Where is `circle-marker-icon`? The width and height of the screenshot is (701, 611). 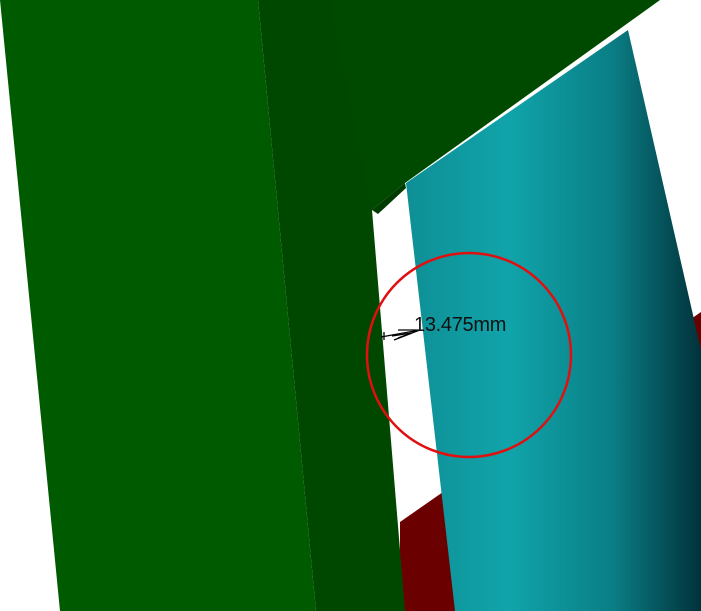
circle-marker-icon is located at coordinates (469, 355).